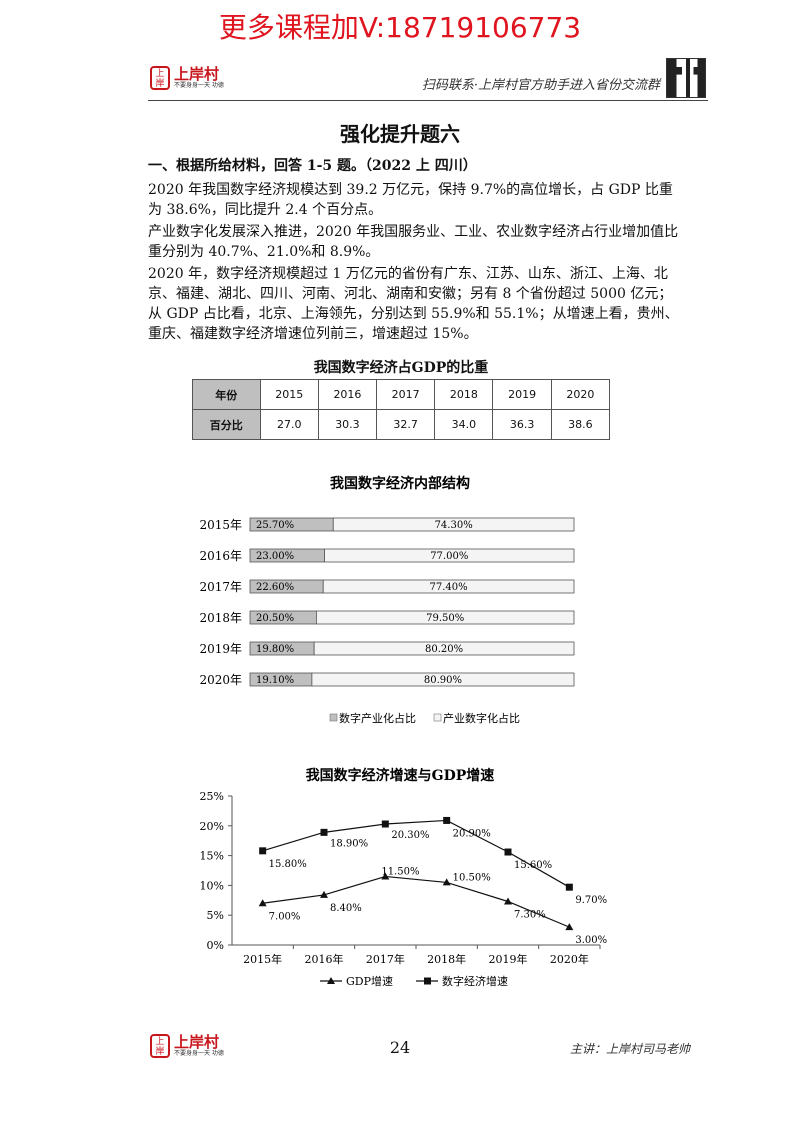 The width and height of the screenshot is (800, 1132). Describe the element at coordinates (197, 1042) in the screenshot. I see `footer-logo-text: 上岸村` at that location.